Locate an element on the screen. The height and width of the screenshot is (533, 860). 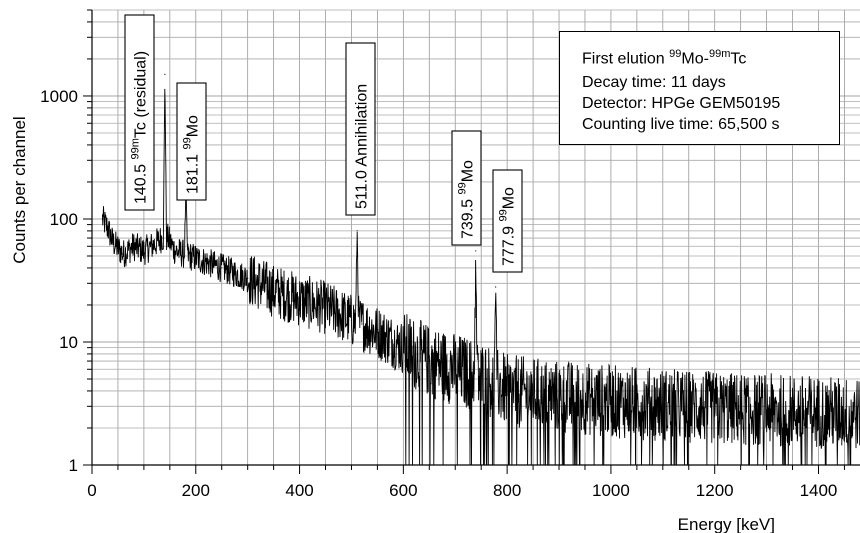
y-tick-label: 10 is located at coordinates (68, 342).